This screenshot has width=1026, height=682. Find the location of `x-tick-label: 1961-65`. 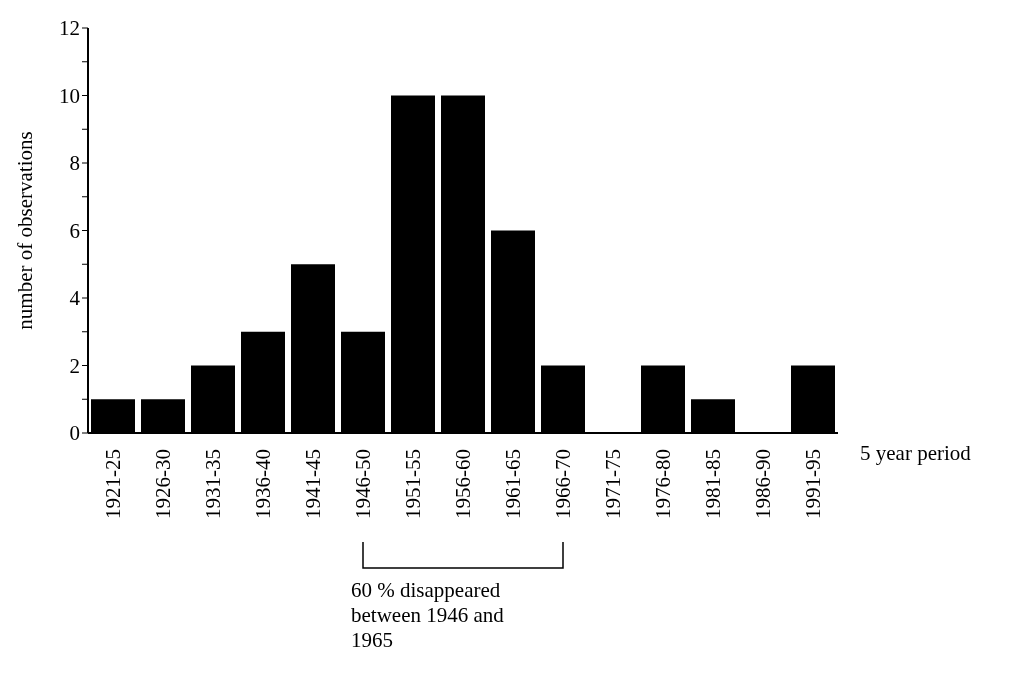

x-tick-label: 1961-65 is located at coordinates (513, 484).